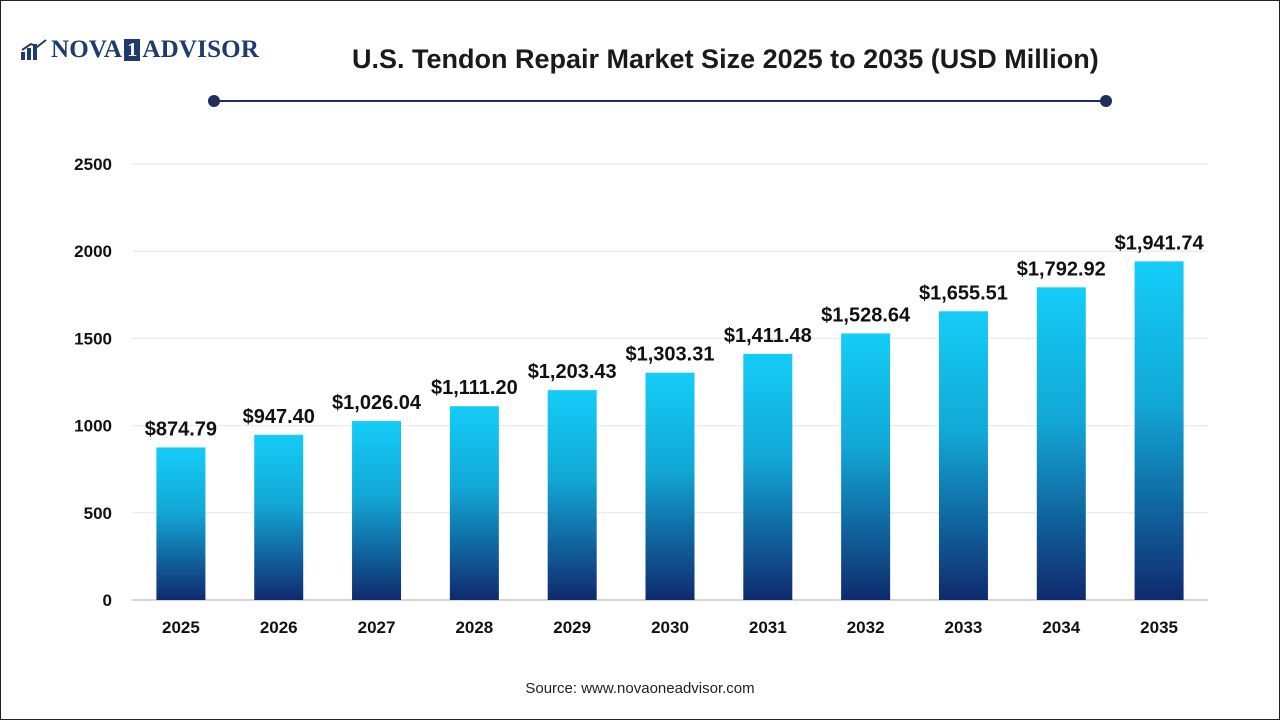 This screenshot has height=720, width=1280. Describe the element at coordinates (866, 315) in the screenshot. I see `data-label: $1,528.64` at that location.